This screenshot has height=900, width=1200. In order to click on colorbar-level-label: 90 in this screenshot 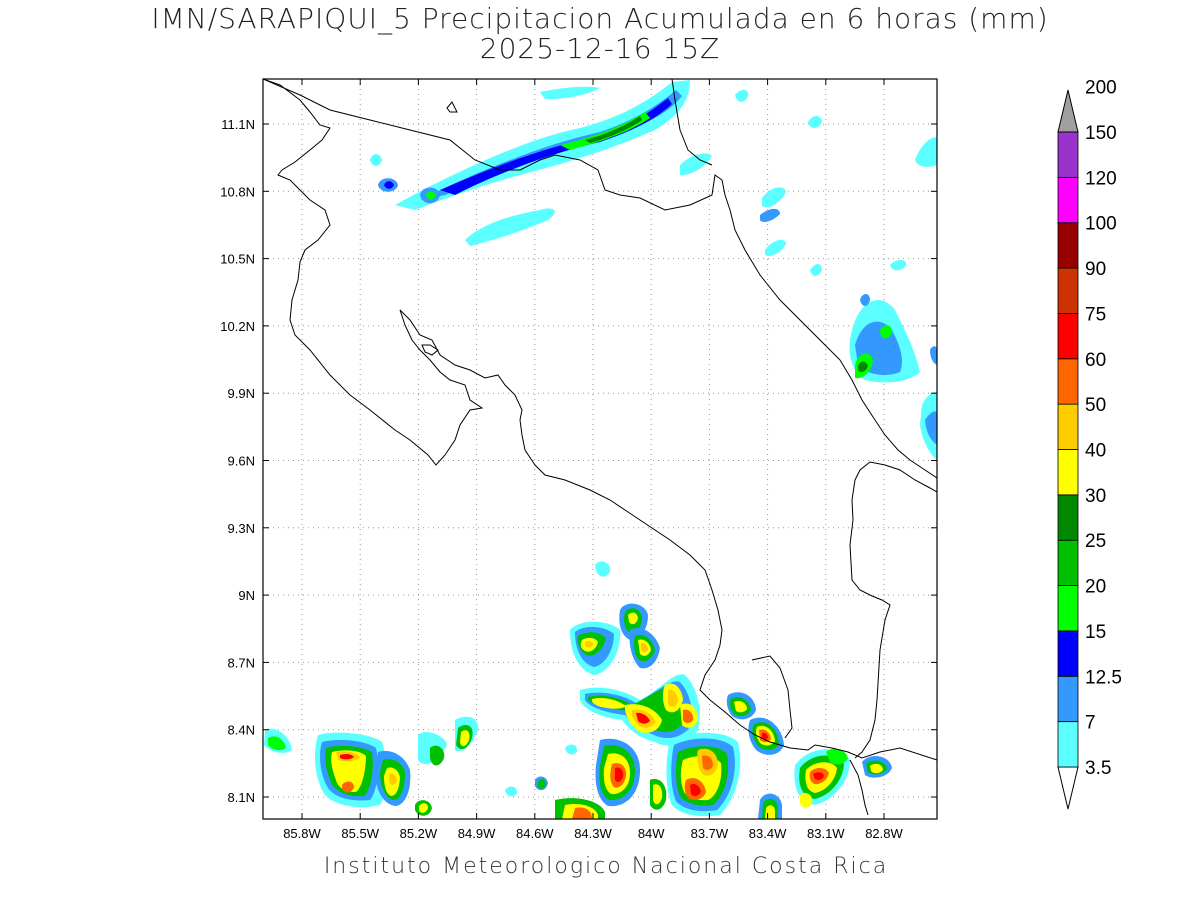, I will do `click(1095, 269)`.